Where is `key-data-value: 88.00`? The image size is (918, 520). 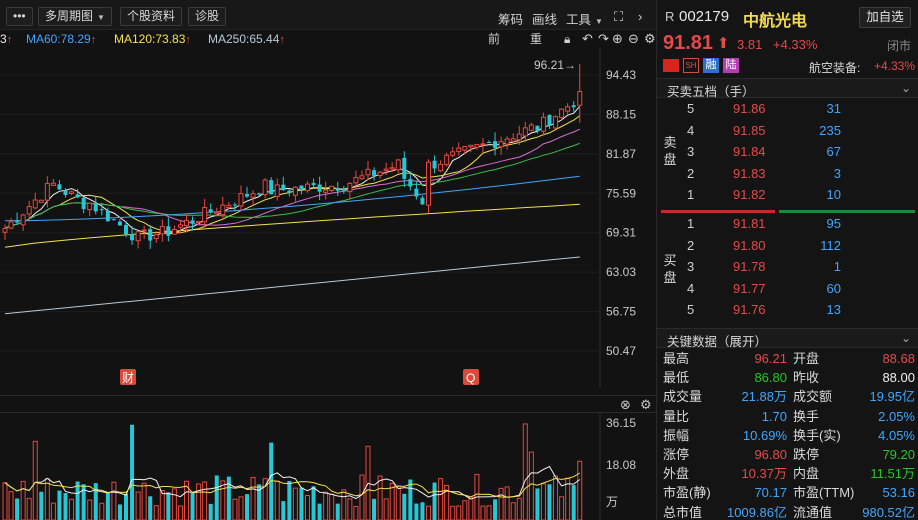
key-data-value: 88.00 is located at coordinates (898, 378).